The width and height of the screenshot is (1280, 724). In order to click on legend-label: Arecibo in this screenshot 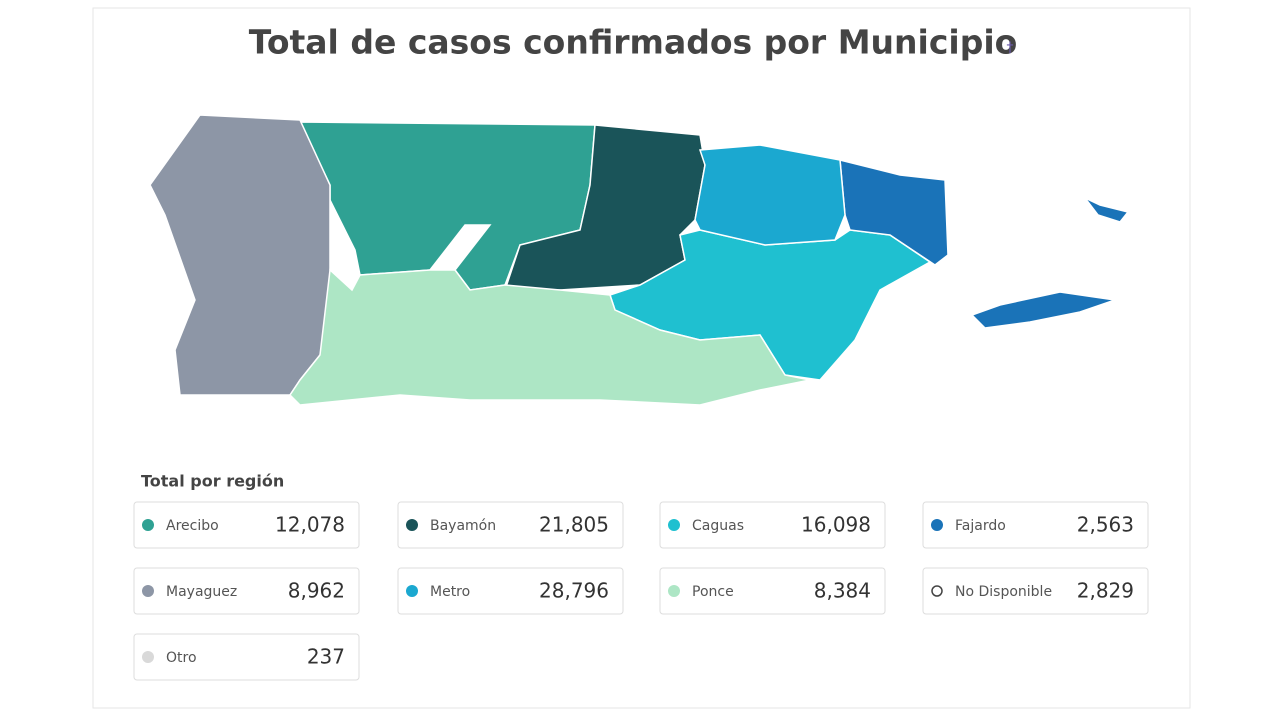, I will do `click(192, 526)`.